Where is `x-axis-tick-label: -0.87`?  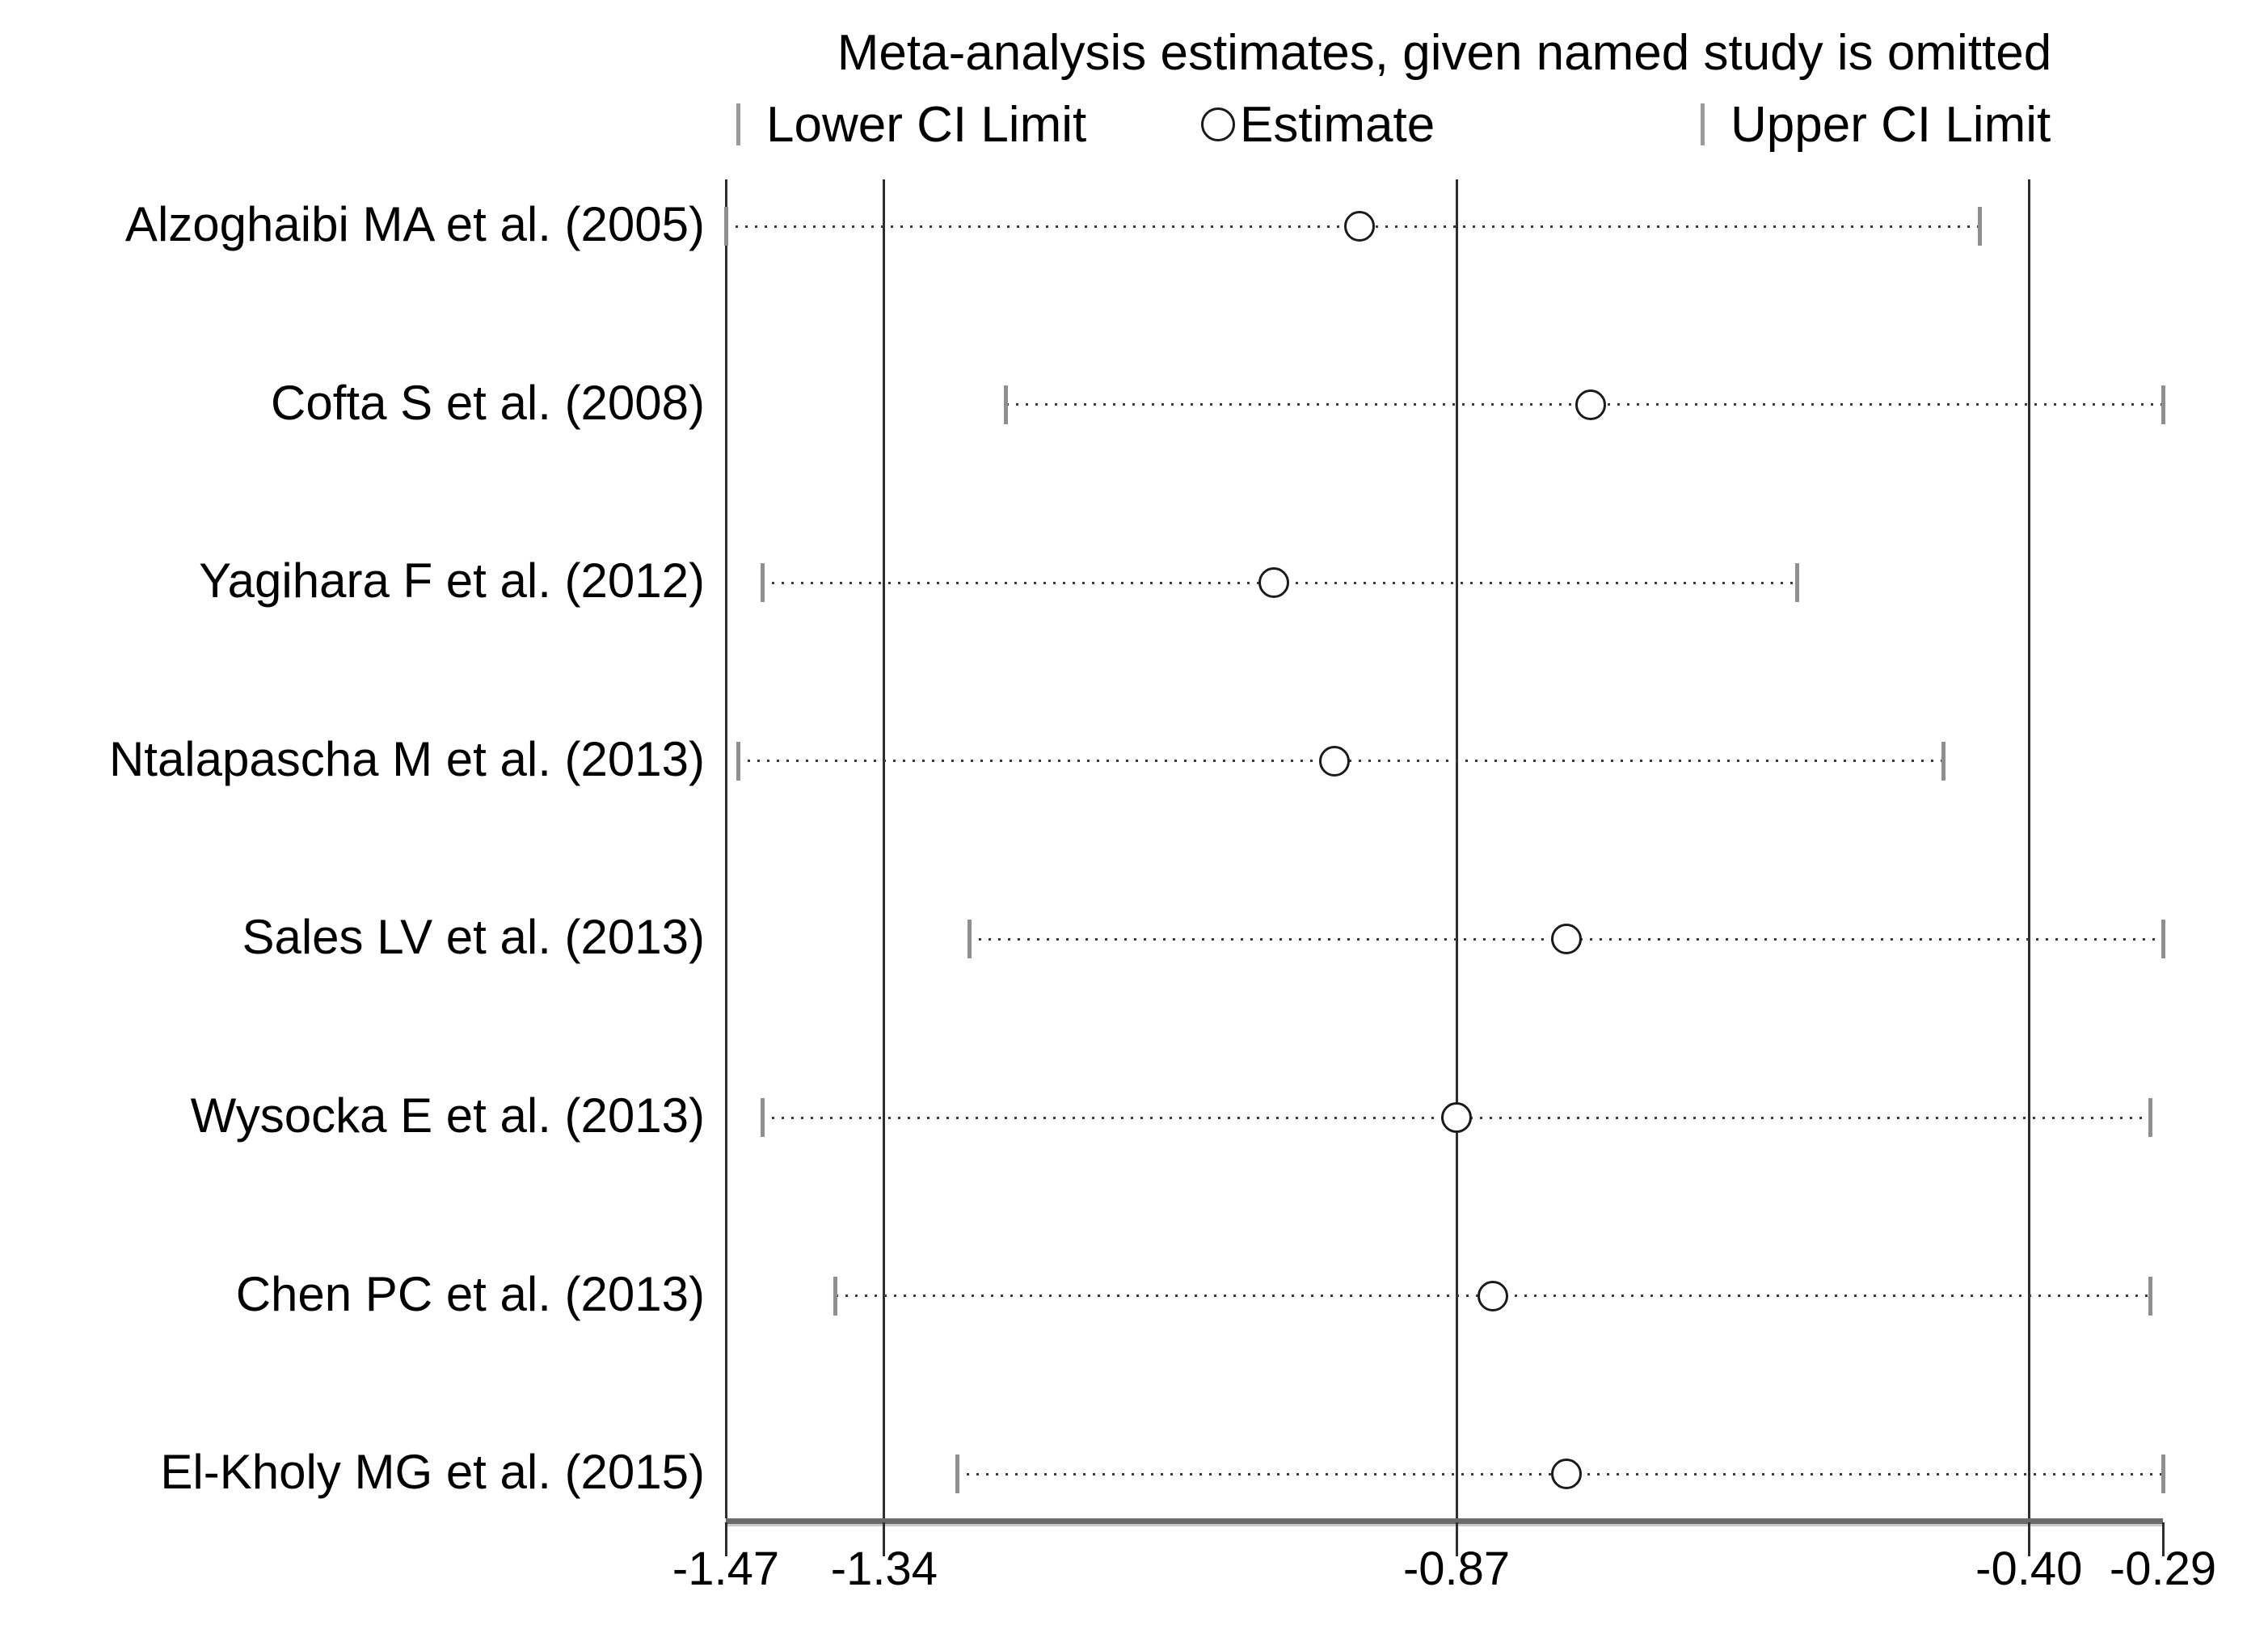
x-axis-tick-label: -0.87 is located at coordinates (1456, 1569).